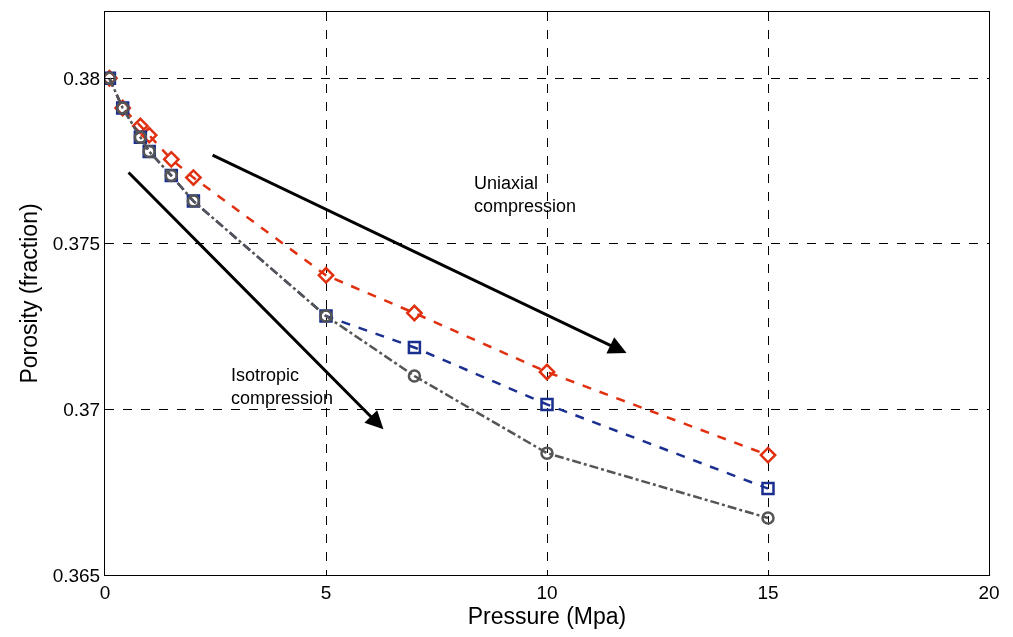 The image size is (1013, 637). What do you see at coordinates (76, 244) in the screenshot?
I see `y-tick-label: 0.375` at bounding box center [76, 244].